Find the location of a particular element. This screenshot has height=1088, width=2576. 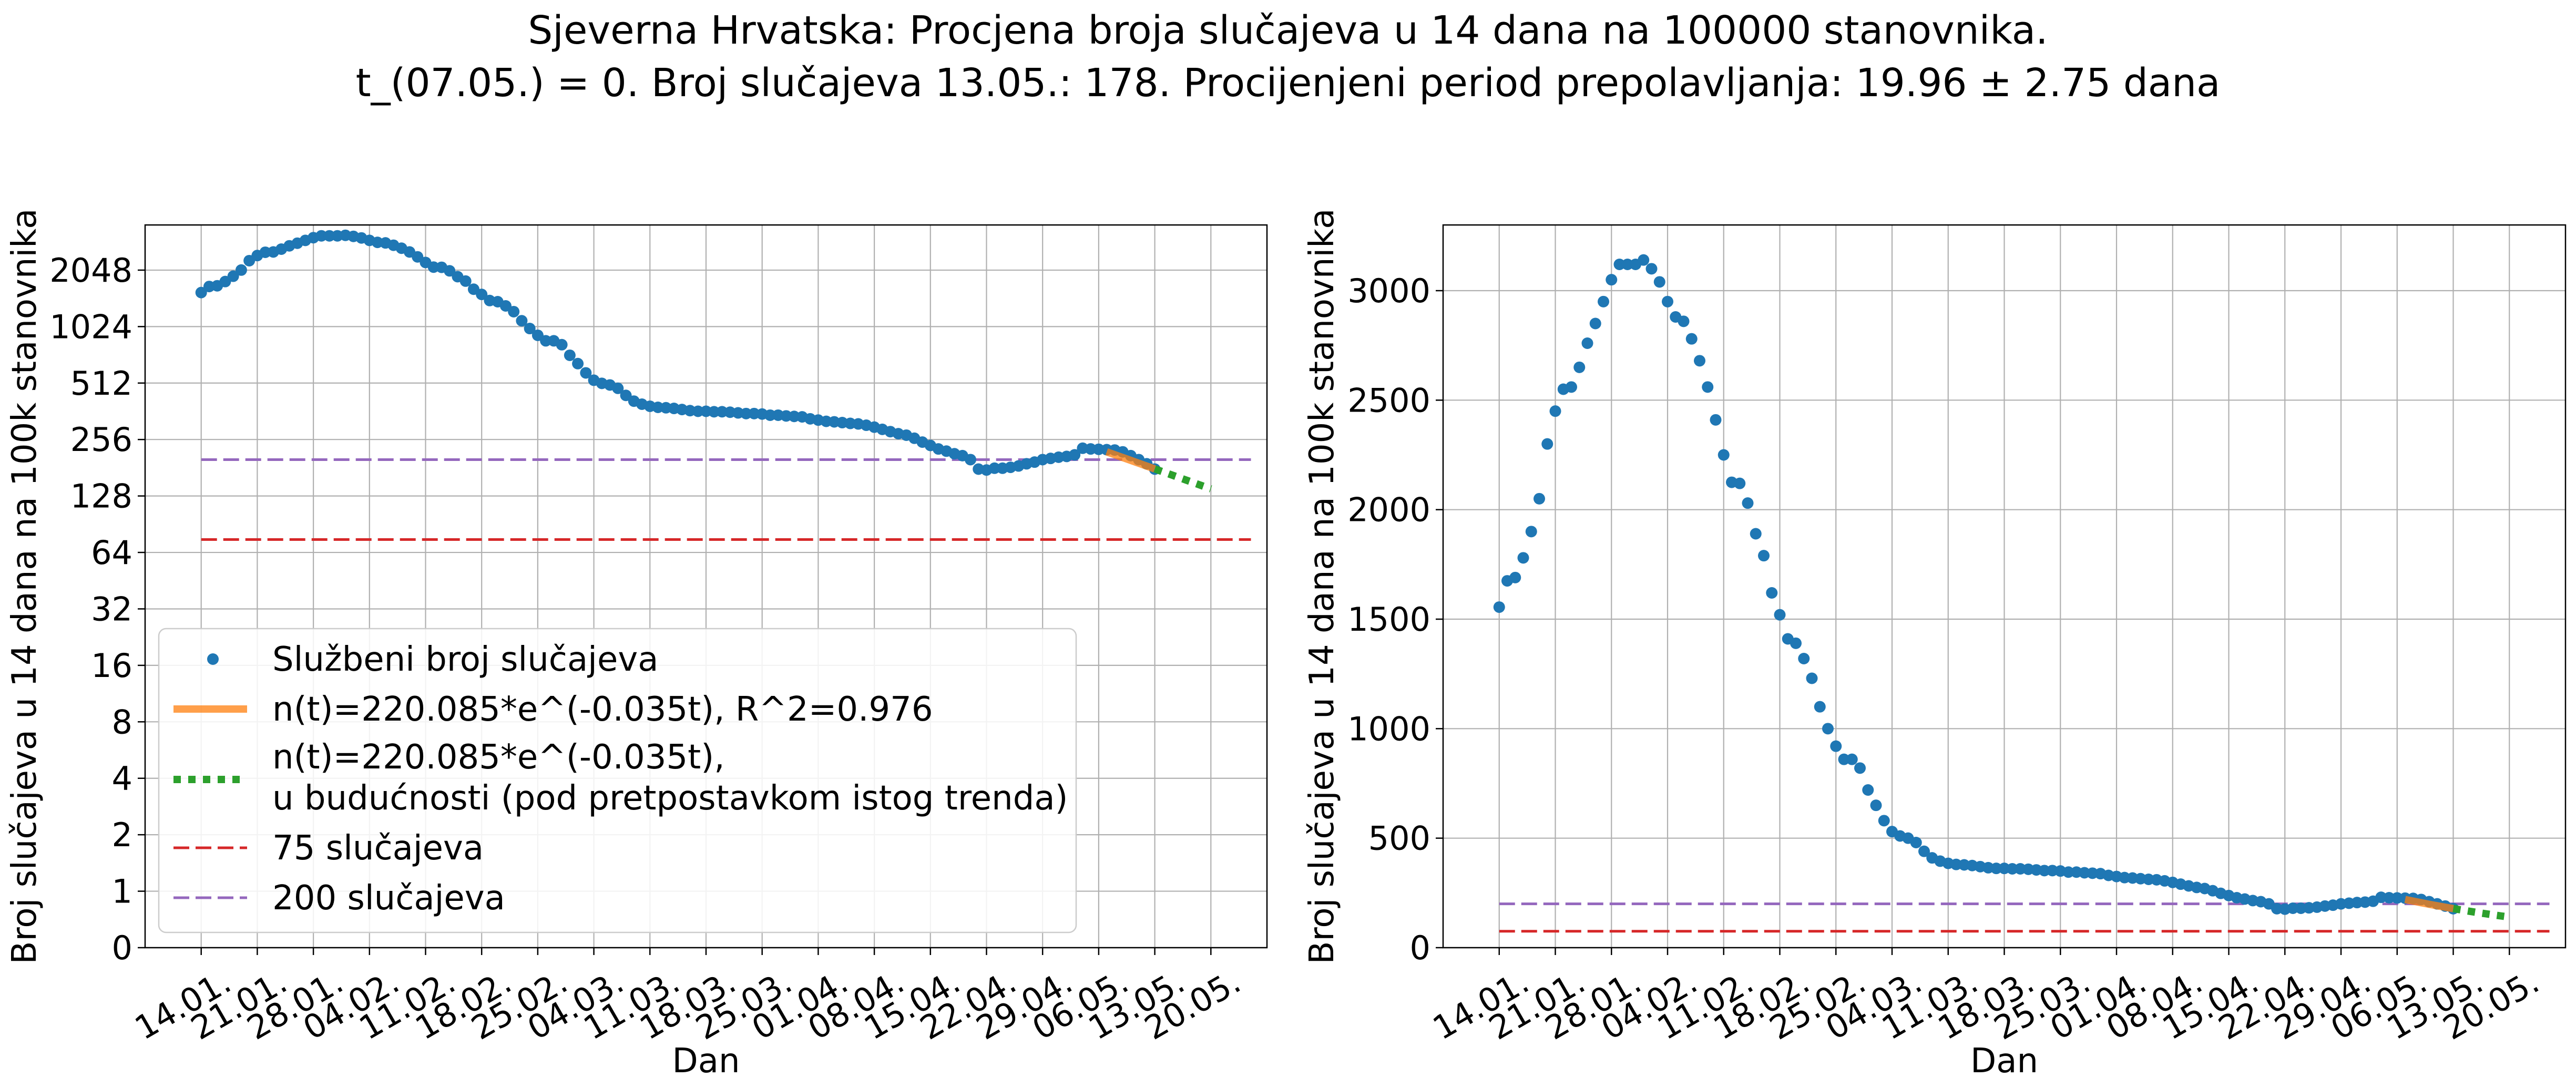

y-tick-label: 2 is located at coordinates (122, 835).